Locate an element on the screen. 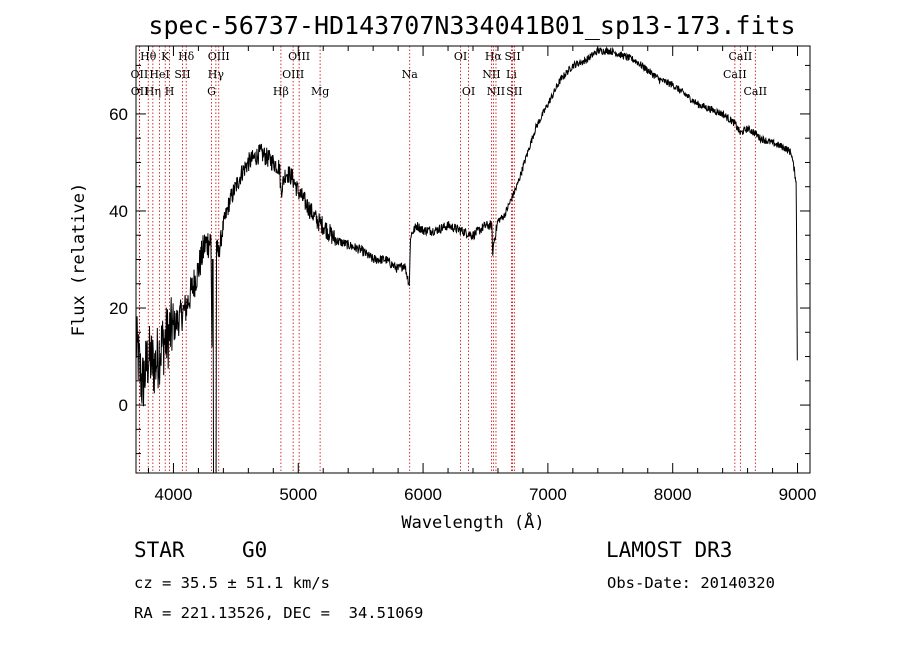  spectral-line-label: Hθ is located at coordinates (148, 56).